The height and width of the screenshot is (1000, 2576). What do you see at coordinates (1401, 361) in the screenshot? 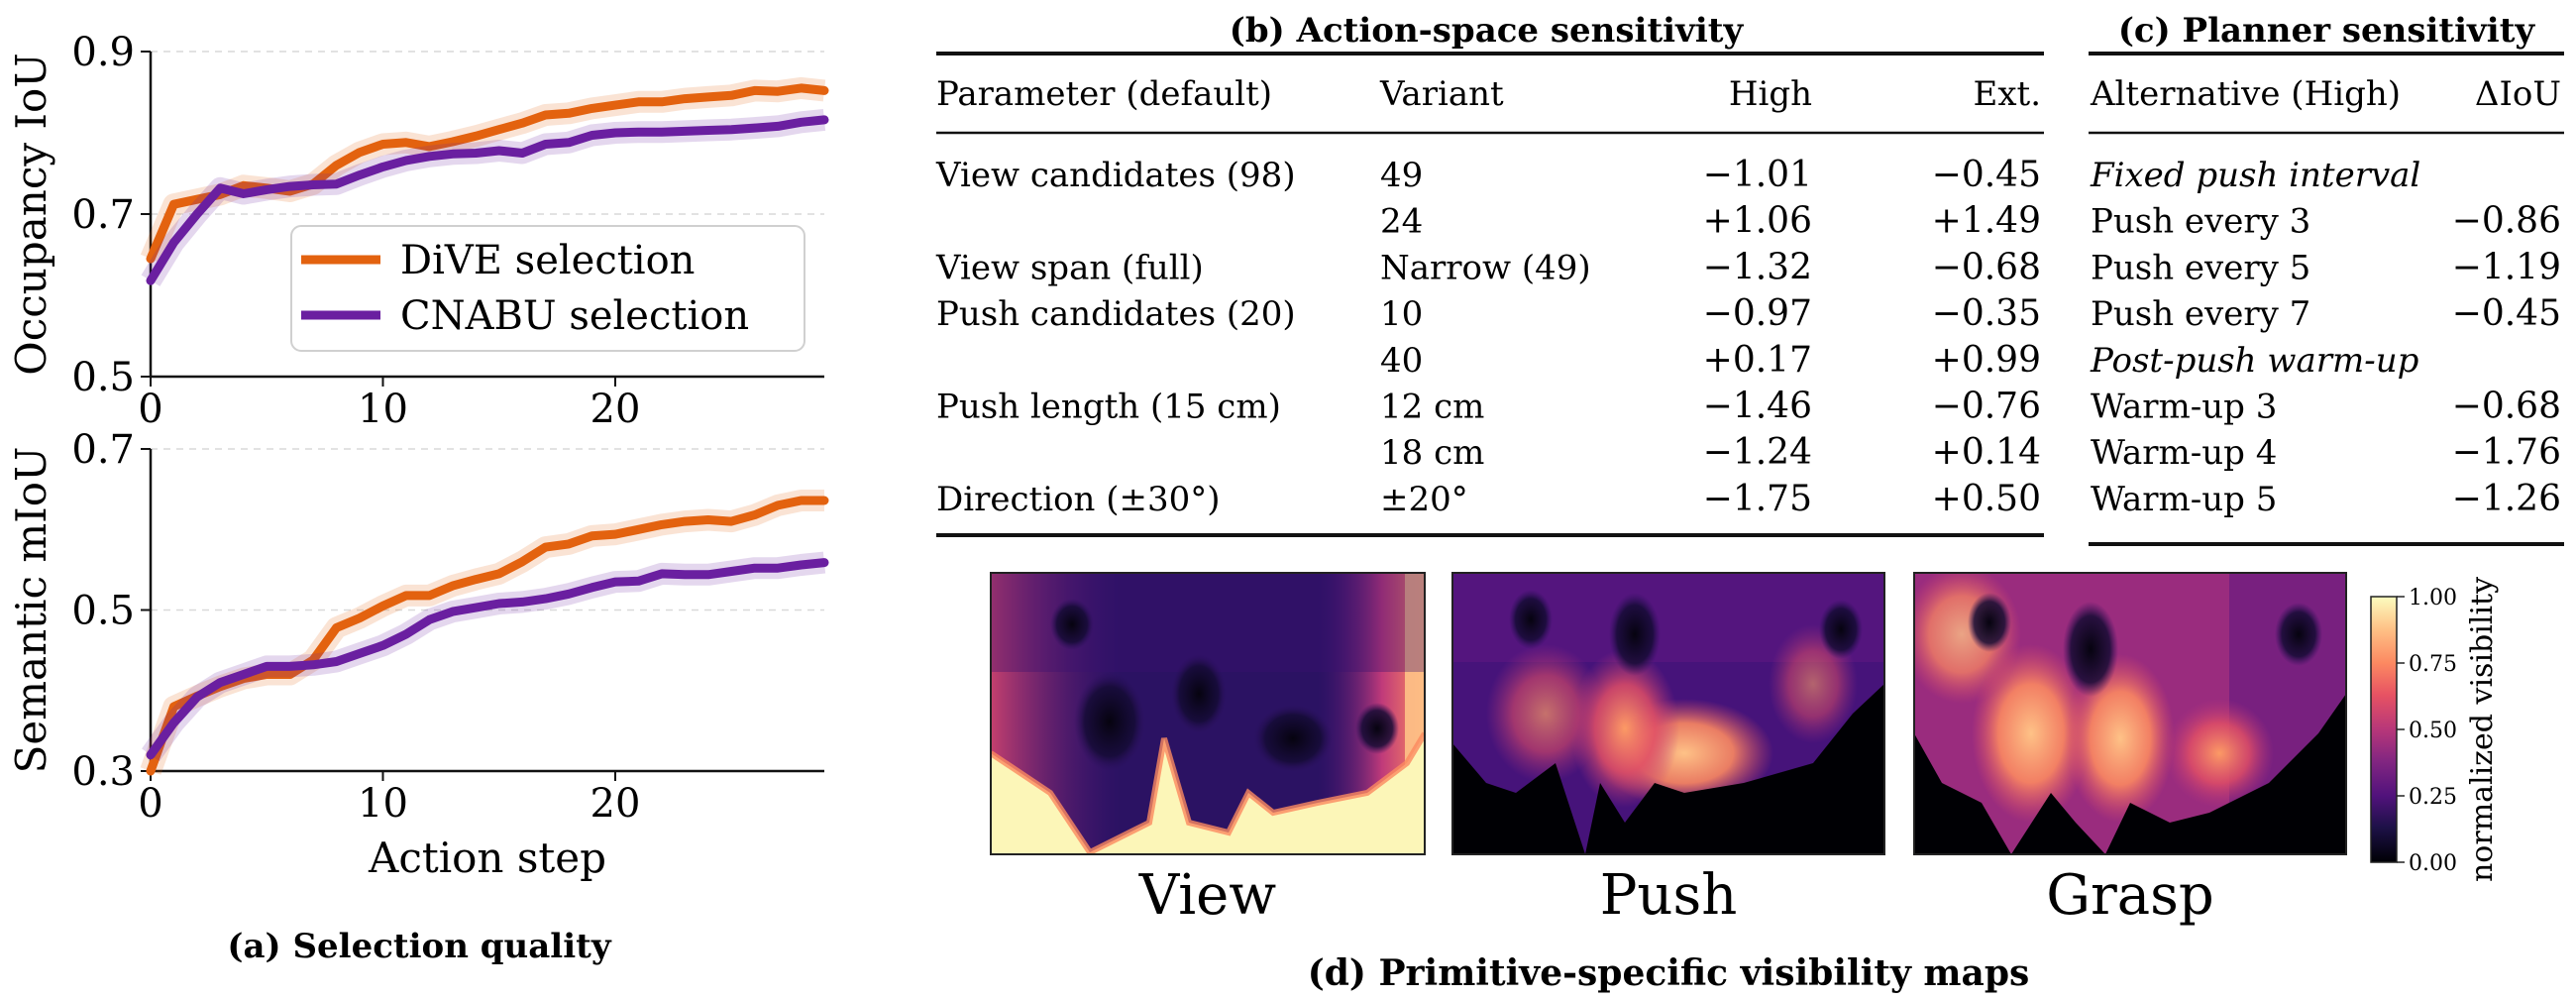
I see `table-b-cell-variant: 40` at bounding box center [1401, 361].